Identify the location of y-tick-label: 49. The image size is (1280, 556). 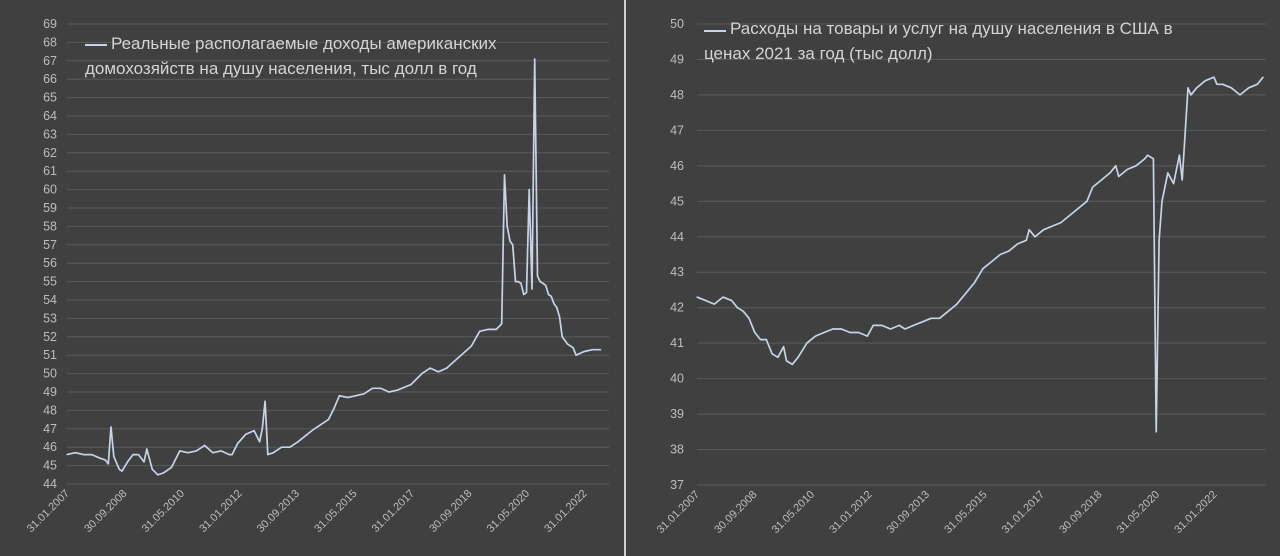
(677, 59).